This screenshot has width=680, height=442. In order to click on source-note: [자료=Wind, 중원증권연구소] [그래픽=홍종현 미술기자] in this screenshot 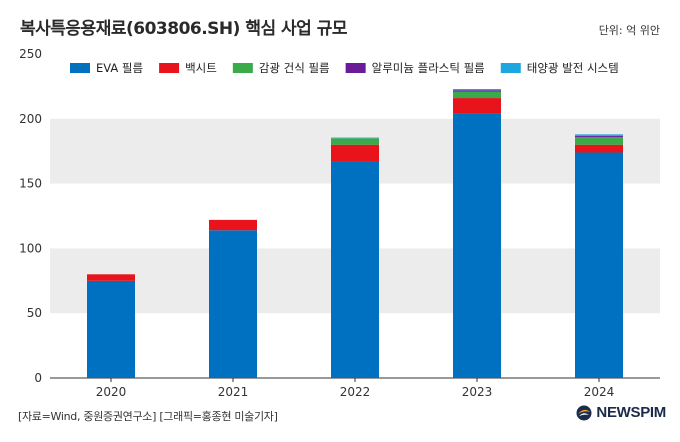, I will do `click(148, 416)`.